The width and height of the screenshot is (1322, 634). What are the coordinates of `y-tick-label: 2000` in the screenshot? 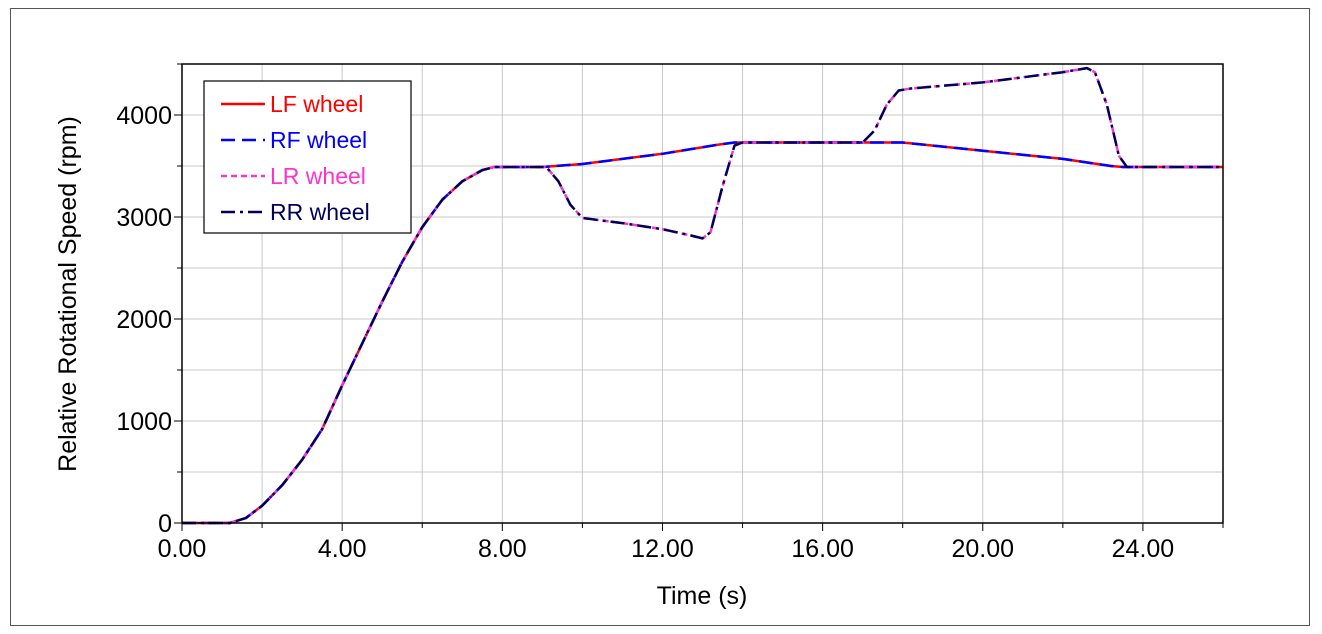 It's located at (144, 320).